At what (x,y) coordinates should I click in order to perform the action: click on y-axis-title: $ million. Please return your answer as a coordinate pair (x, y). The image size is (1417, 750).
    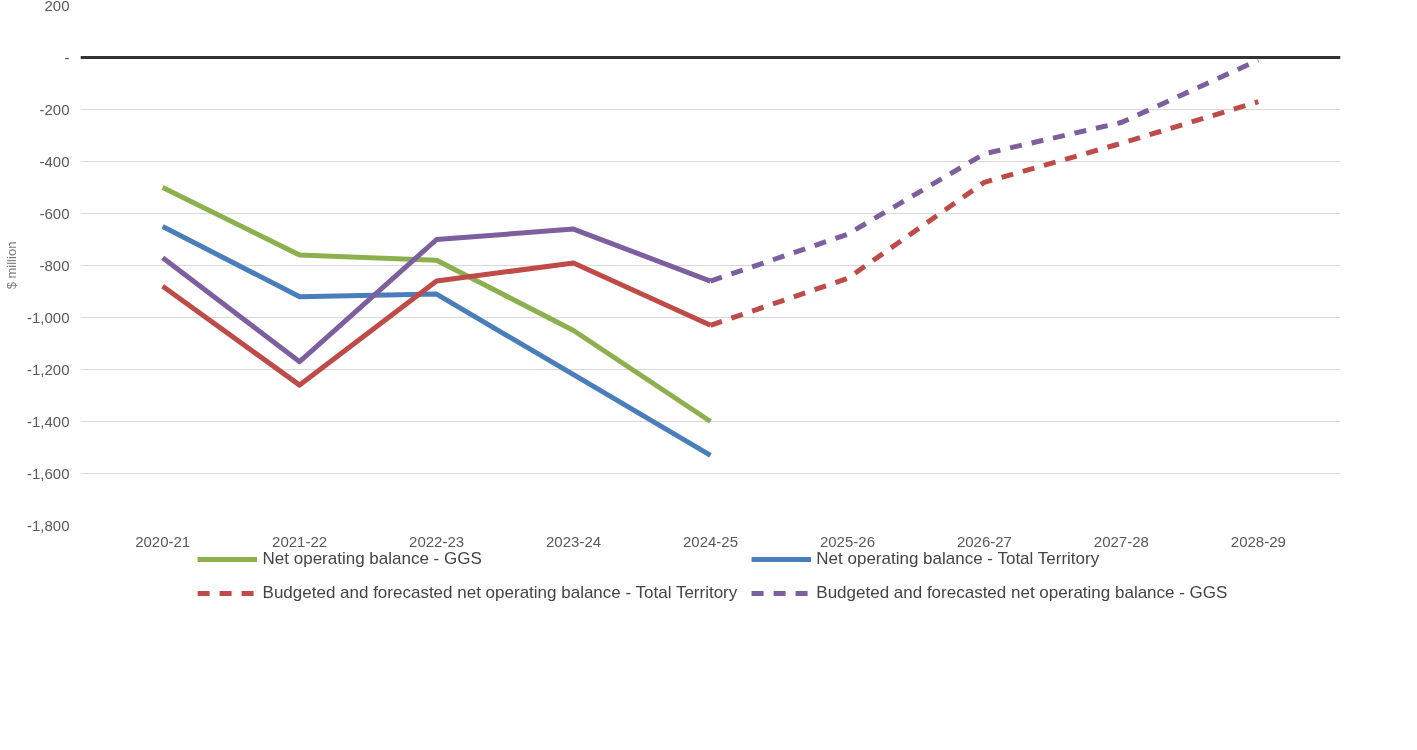
    Looking at the image, I should click on (11, 265).